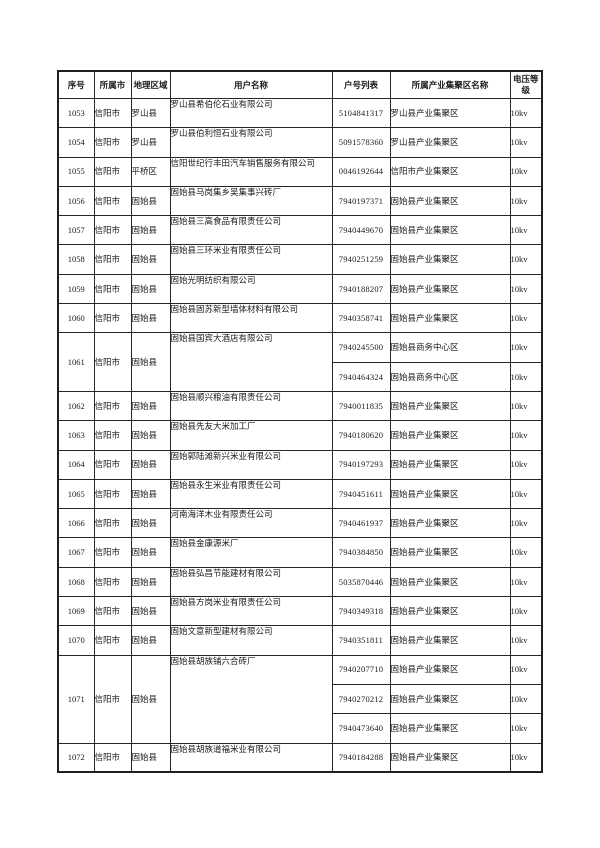  Describe the element at coordinates (361, 728) in the screenshot. I see `cell-account-number: 7940473640` at that location.